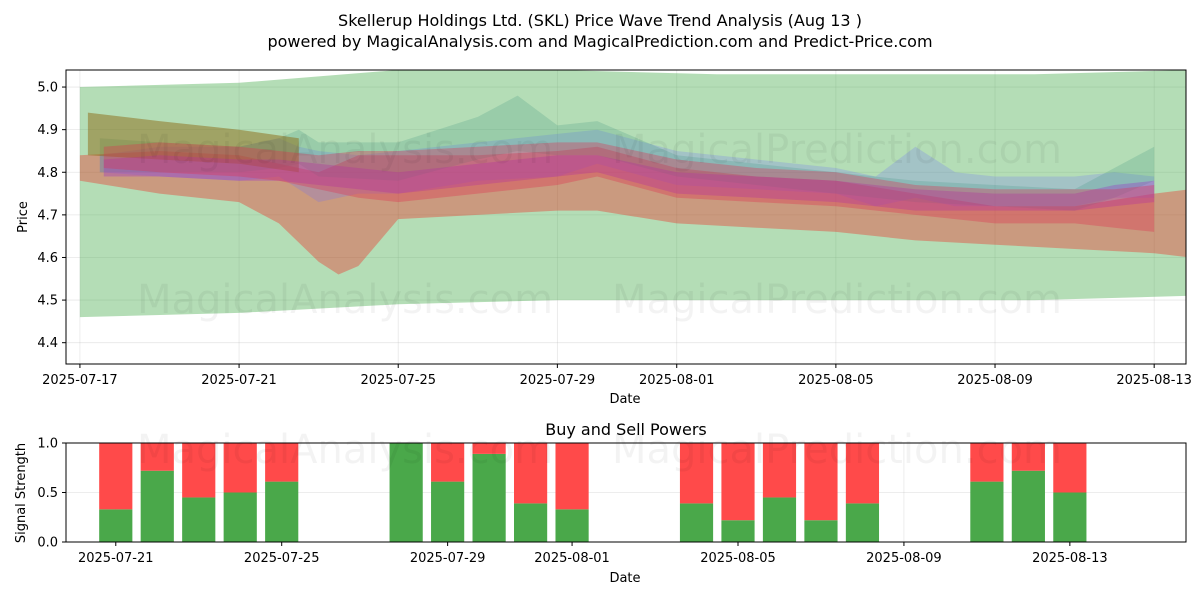 Image resolution: width=1200 pixels, height=600 pixels. Describe the element at coordinates (47, 493) in the screenshot. I see `bottom-y-tick-label: 0.5` at that location.